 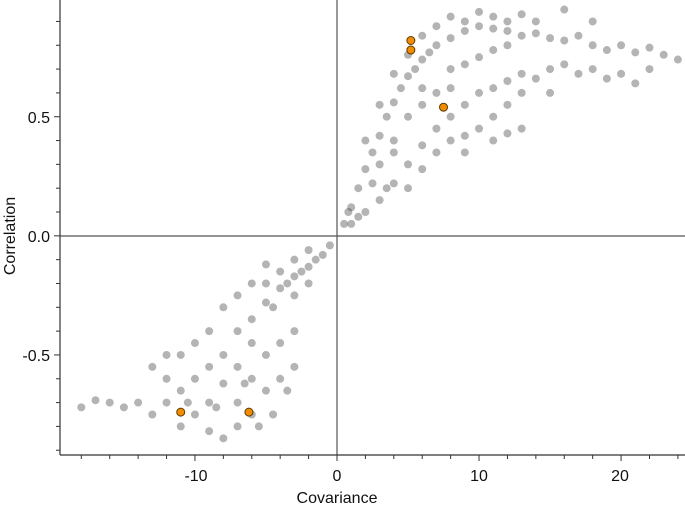 What do you see at coordinates (620, 476) in the screenshot?
I see `x-tick-label: 20` at bounding box center [620, 476].